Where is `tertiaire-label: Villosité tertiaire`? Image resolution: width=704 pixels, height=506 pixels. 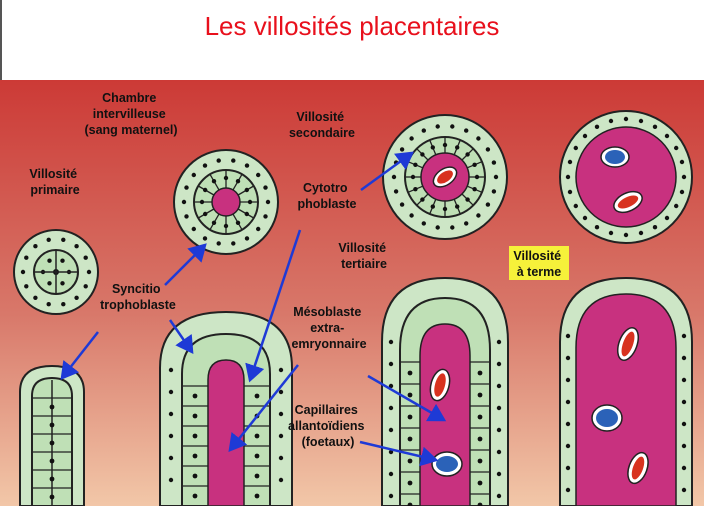
tertiaire-label: Villosité tertiaire is located at coordinates (363, 256).